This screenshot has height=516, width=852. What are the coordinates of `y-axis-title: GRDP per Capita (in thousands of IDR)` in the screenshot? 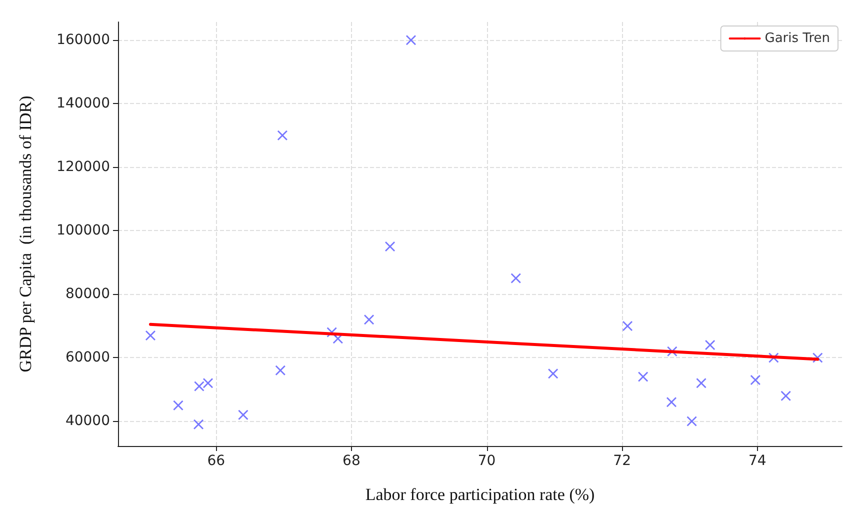 It's located at (25, 234).